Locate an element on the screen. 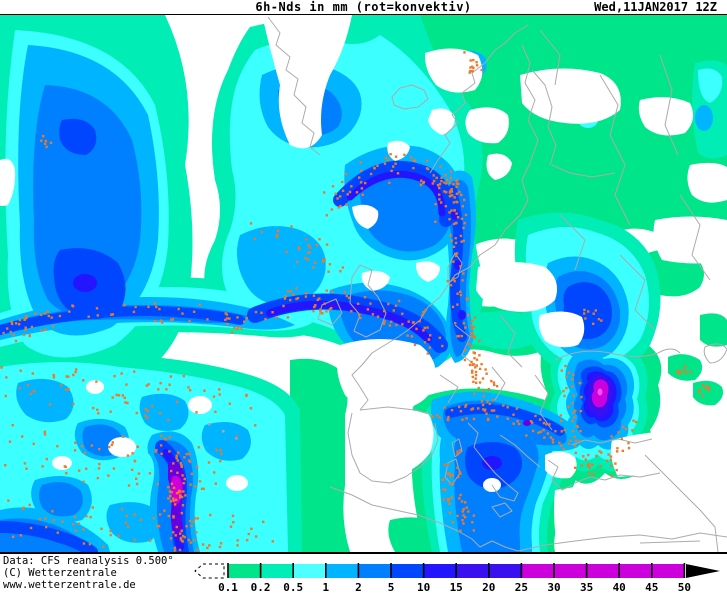 The image size is (727, 593). legend-underflow-arrow is located at coordinates (209, 571).